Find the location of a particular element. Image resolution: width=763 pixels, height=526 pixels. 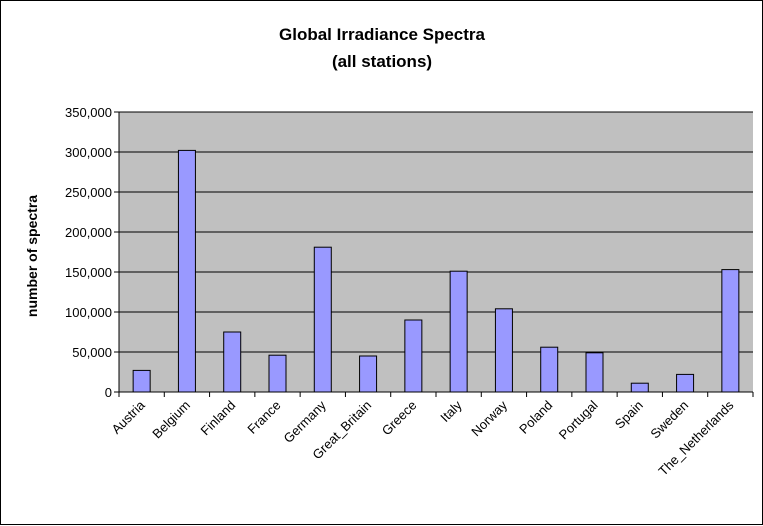

y-tick-label: 150,000 is located at coordinates (88, 272).